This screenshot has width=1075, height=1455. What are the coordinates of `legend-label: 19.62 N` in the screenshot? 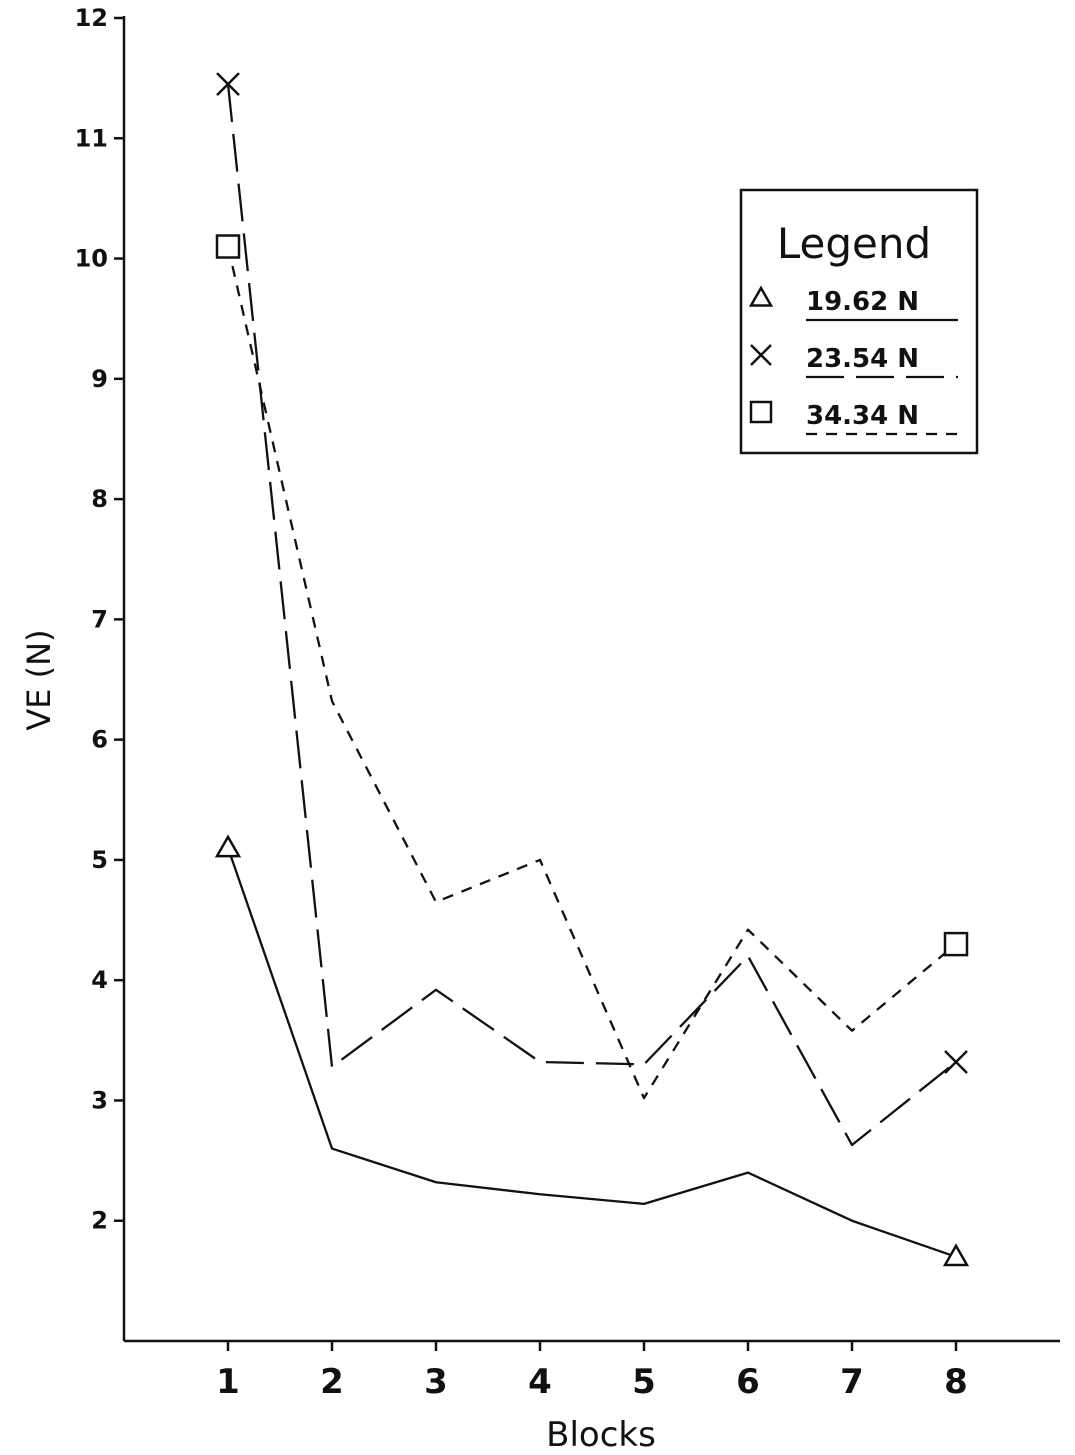 It's located at (862, 302).